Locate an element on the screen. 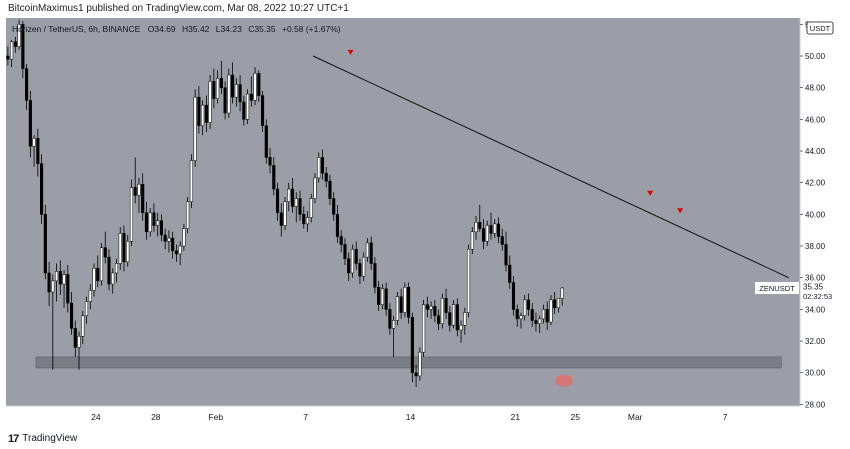  symbol-tag: ZENUSDT is located at coordinates (777, 288).